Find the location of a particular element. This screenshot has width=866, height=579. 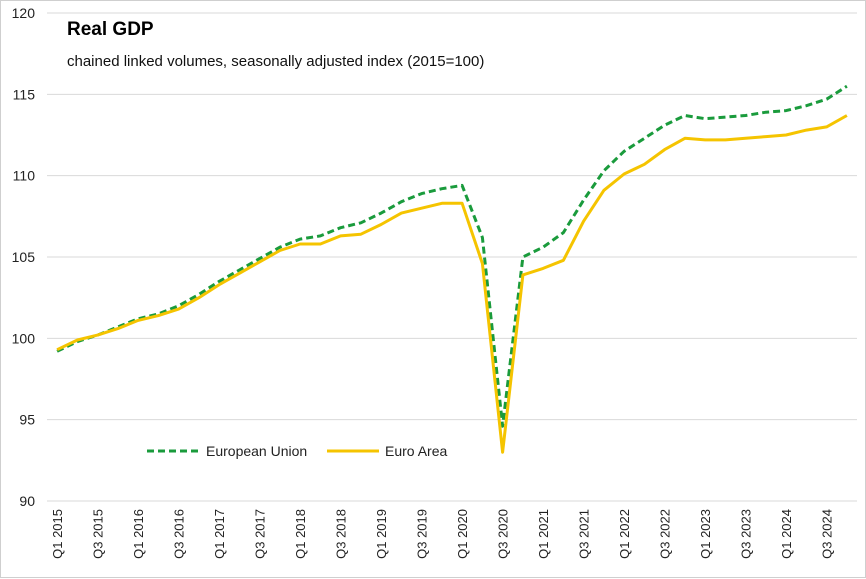

x-tick-label: Q3 2017 is located at coordinates (260, 534).